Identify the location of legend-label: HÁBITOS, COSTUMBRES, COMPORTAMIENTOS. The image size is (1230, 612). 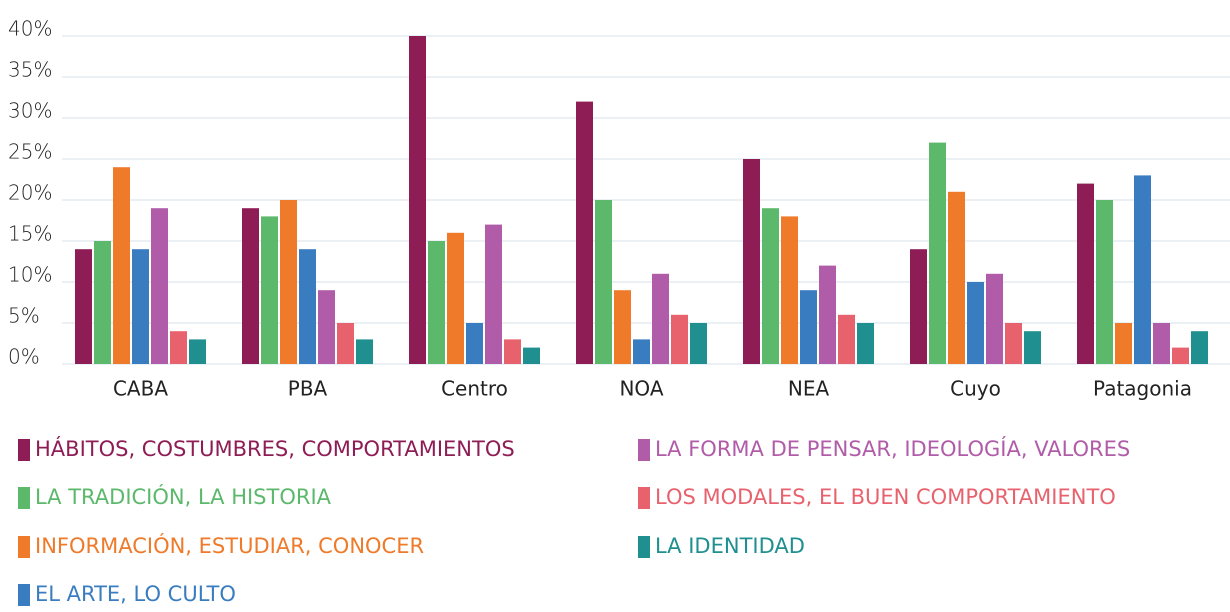
(275, 448).